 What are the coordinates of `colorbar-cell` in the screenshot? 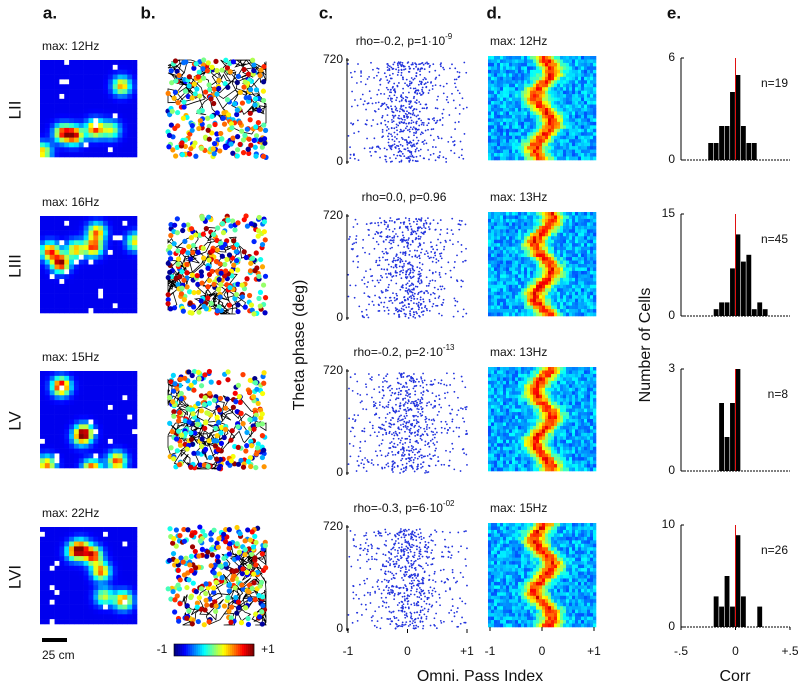 It's located at (217, 650).